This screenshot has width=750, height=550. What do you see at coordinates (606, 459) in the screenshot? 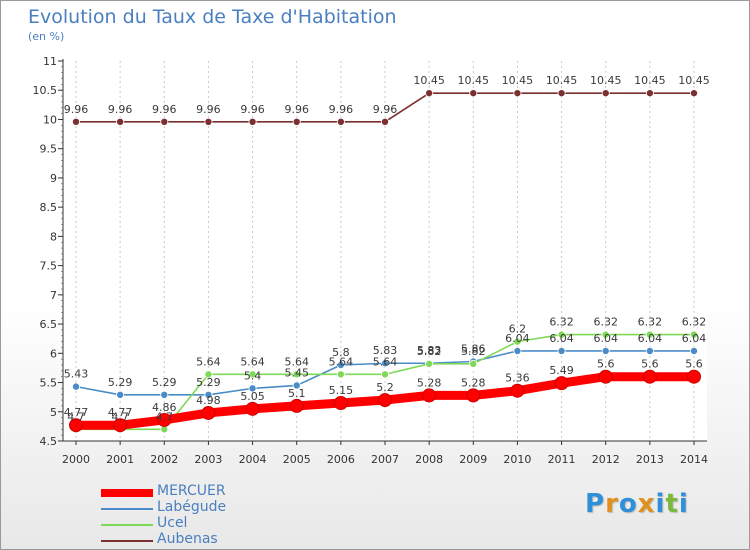
I see `x-tick-label: 2012` at bounding box center [606, 459].